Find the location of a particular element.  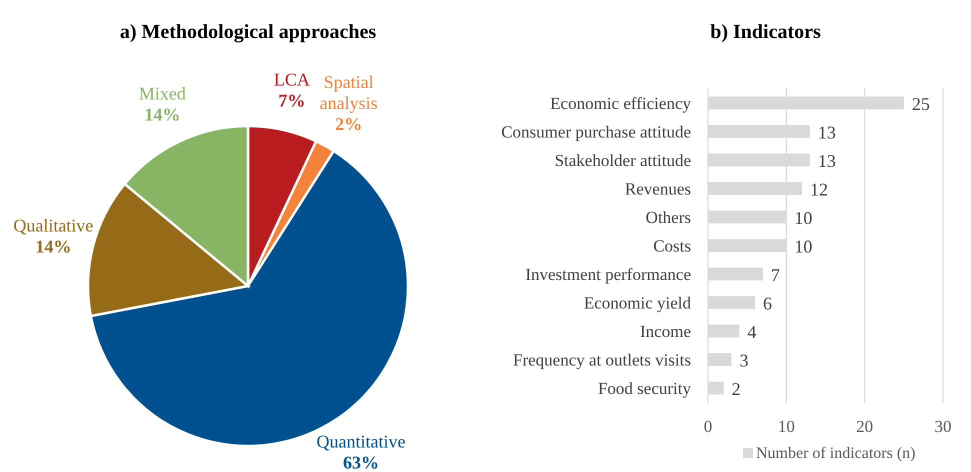

data-label: 25 is located at coordinates (921, 104).